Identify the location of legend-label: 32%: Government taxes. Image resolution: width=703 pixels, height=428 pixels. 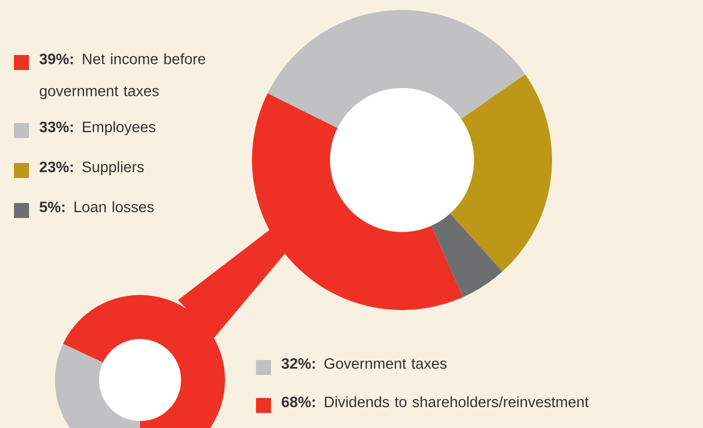
(364, 363).